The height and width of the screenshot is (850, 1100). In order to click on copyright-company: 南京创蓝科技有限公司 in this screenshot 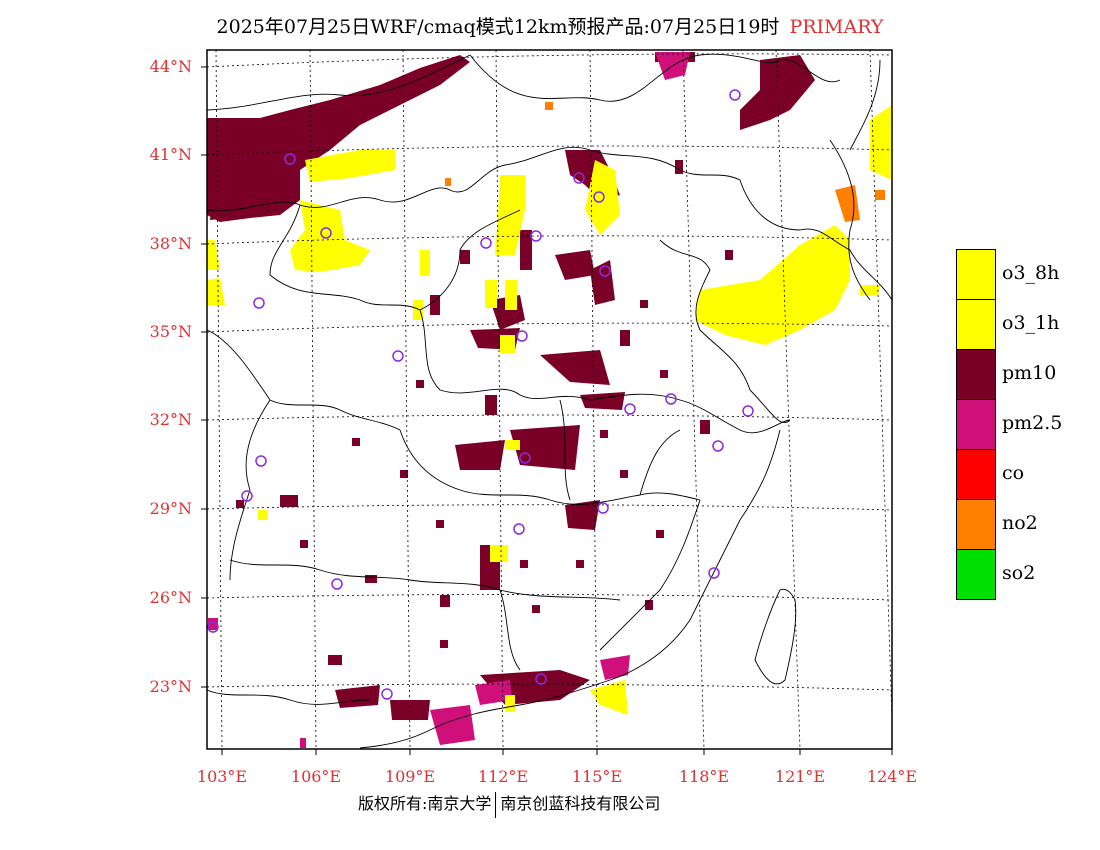, I will do `click(580, 803)`.